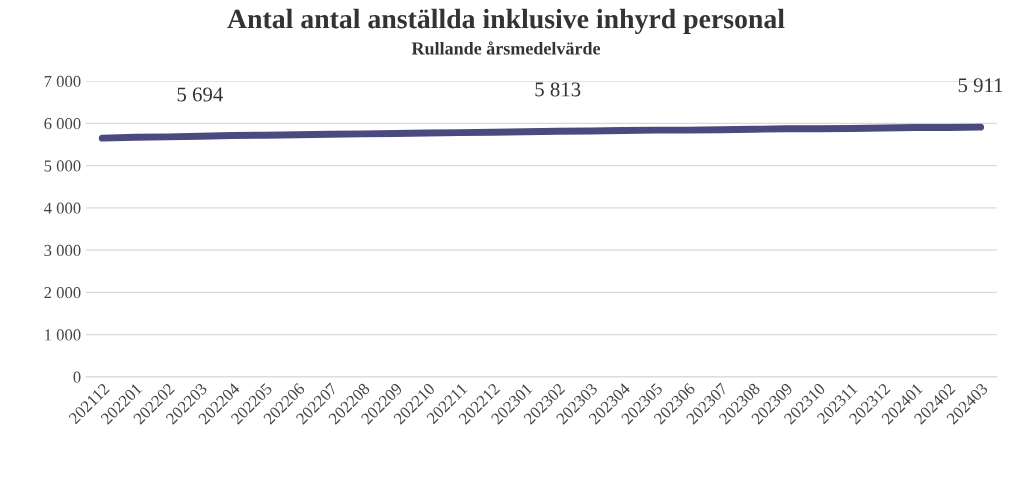  What do you see at coordinates (62, 166) in the screenshot?
I see `y-tick-label: 5 000` at bounding box center [62, 166].